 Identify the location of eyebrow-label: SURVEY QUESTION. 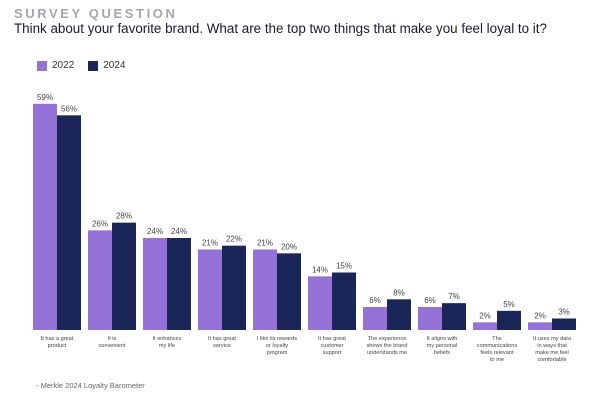
(96, 13).